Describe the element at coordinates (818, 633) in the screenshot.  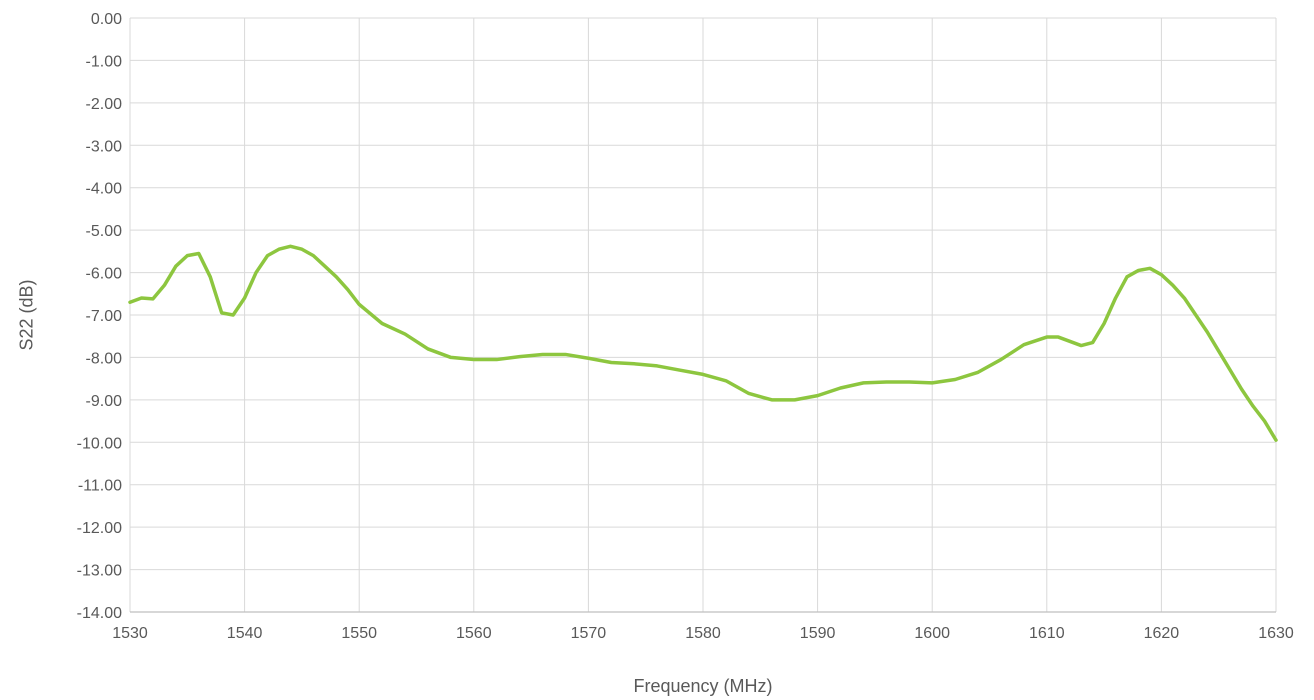
I see `x-tick-label: 1590` at that location.